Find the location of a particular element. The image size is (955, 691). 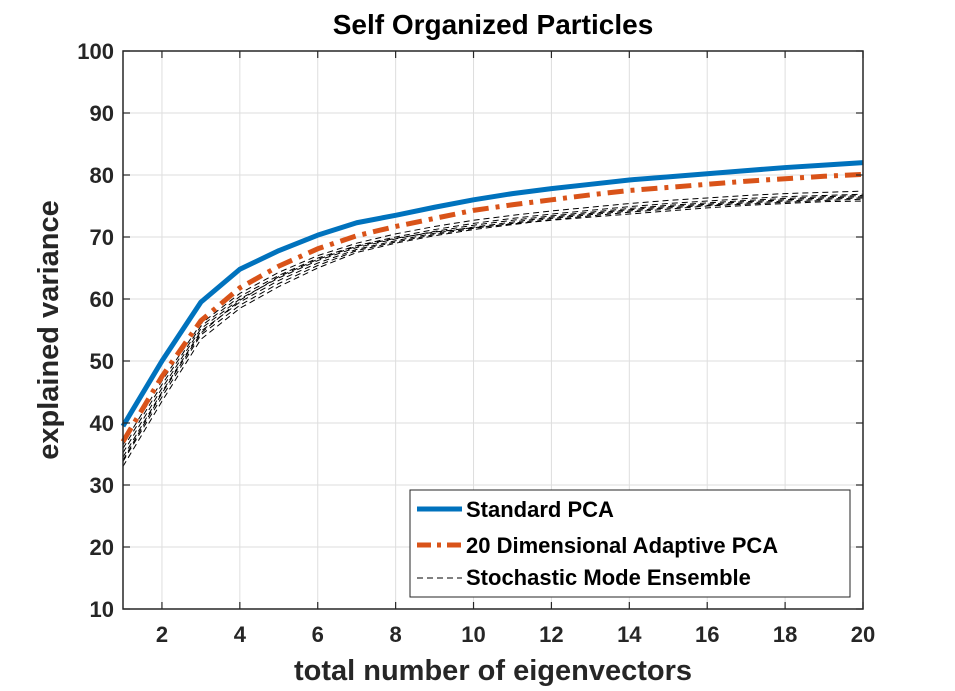

x-tick-label: 12 is located at coordinates (551, 634).